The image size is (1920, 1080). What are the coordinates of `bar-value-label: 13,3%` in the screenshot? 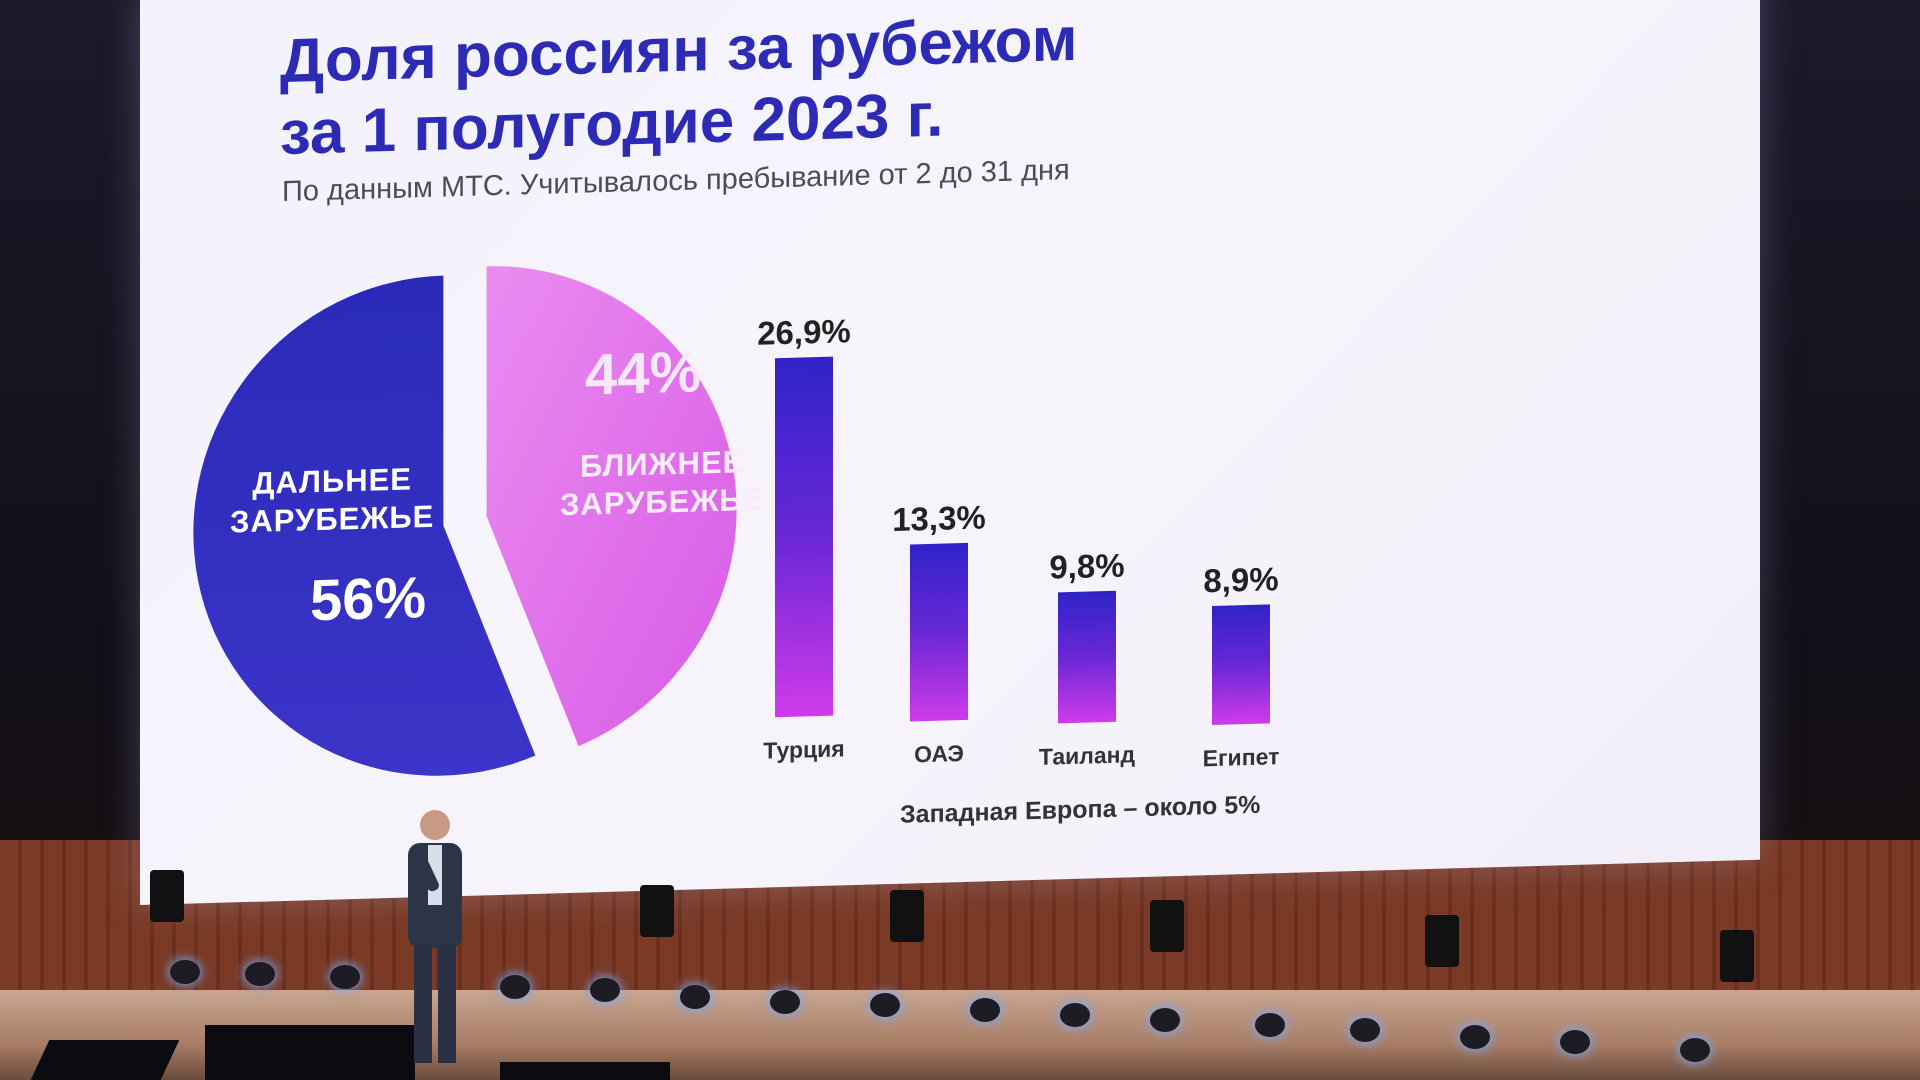 It's located at (939, 518).